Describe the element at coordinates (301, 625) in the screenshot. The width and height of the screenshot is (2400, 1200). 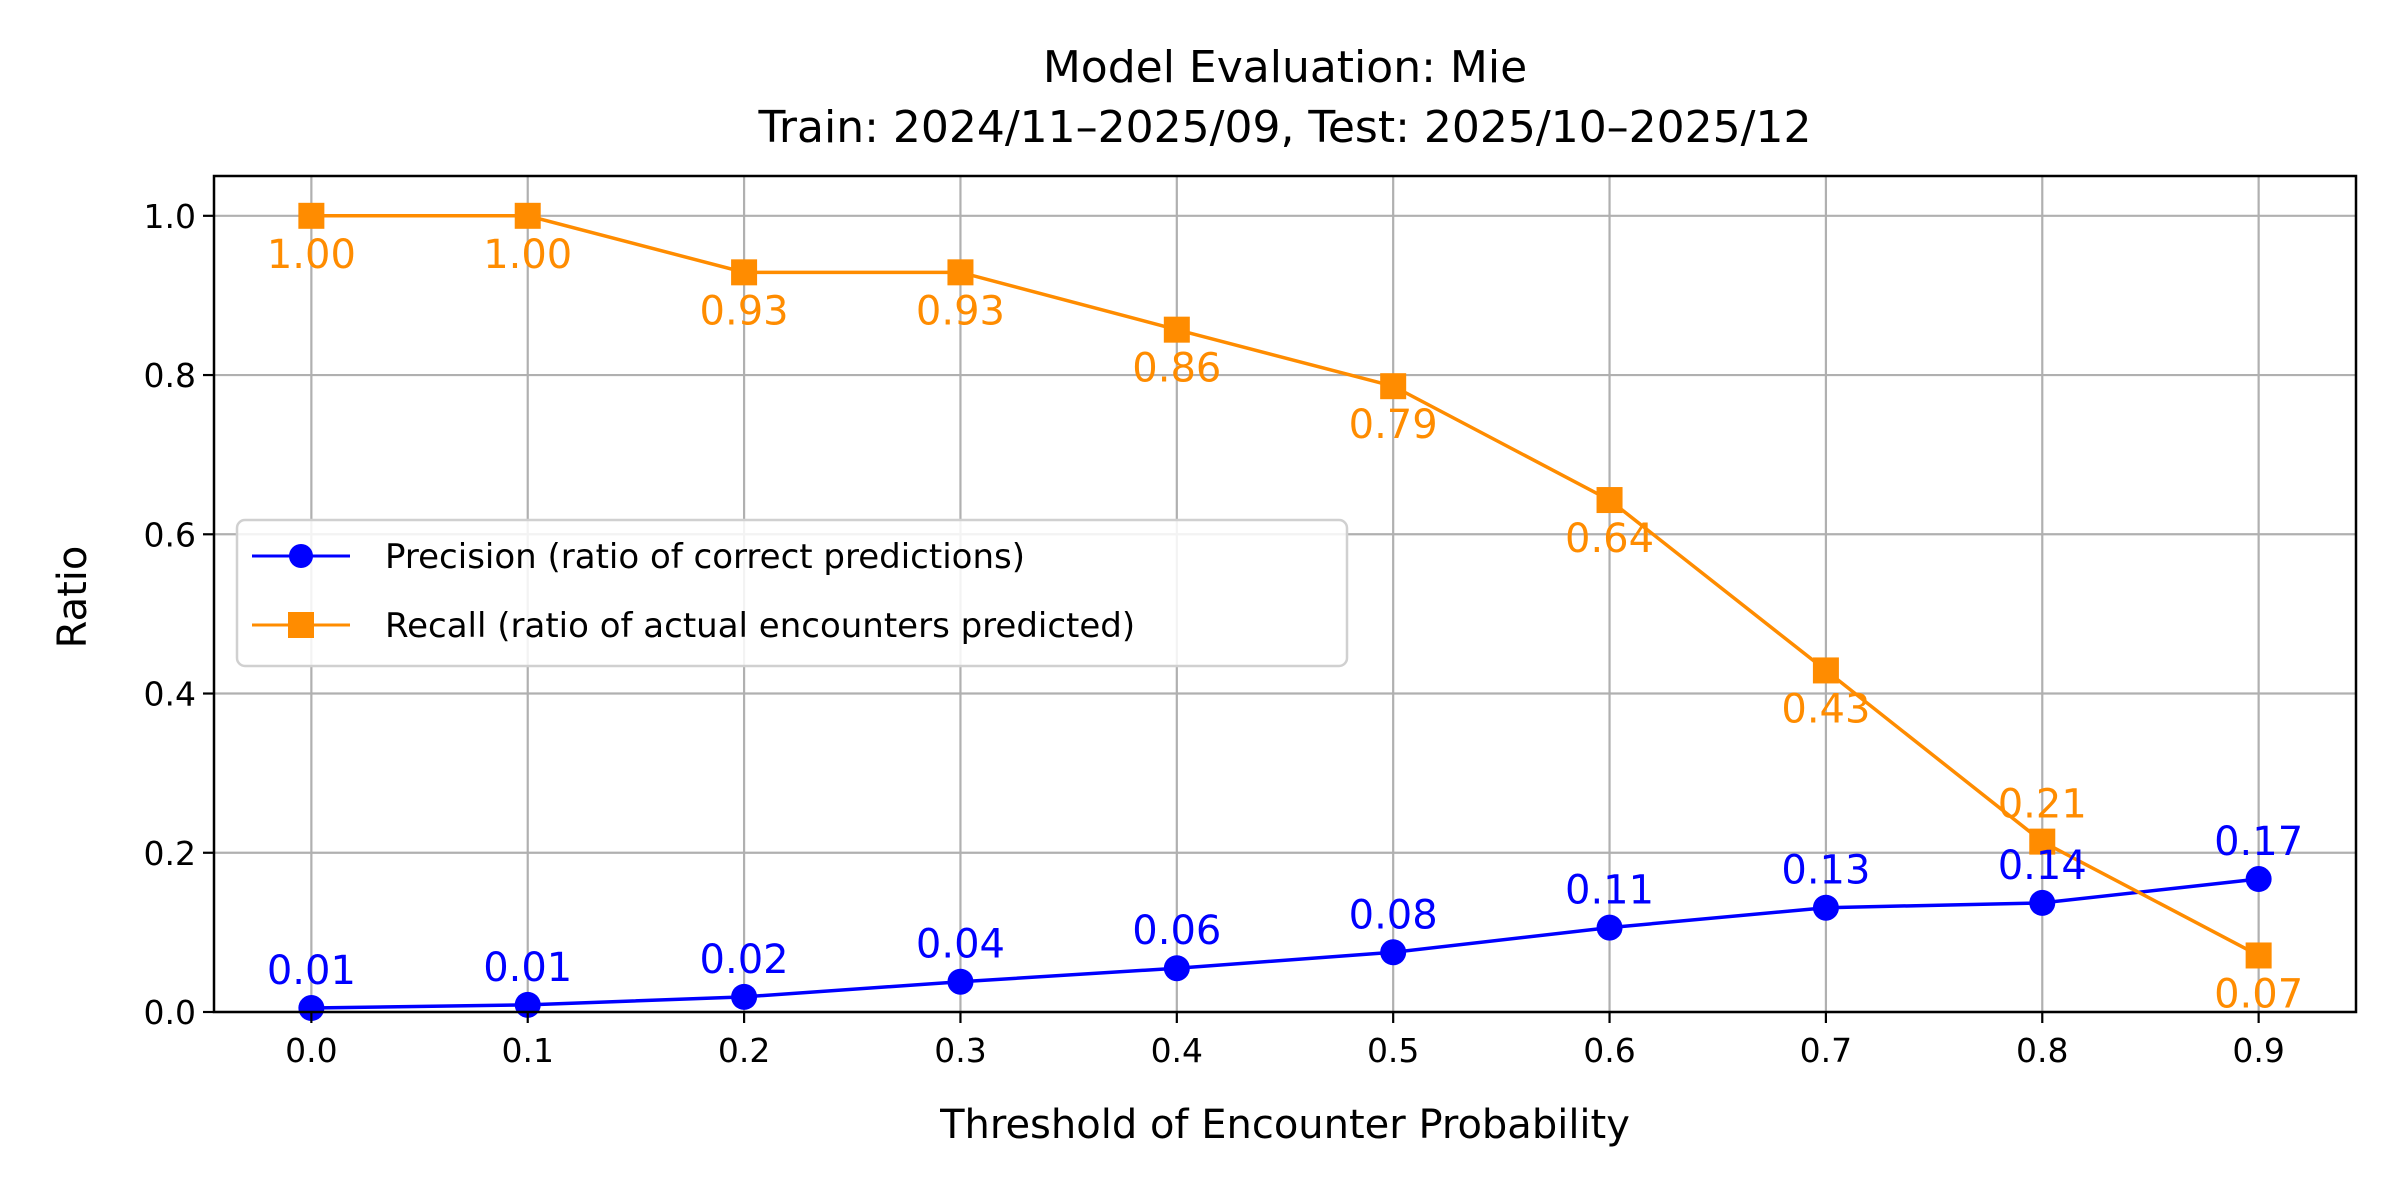
I see `legend-recall-marker` at that location.